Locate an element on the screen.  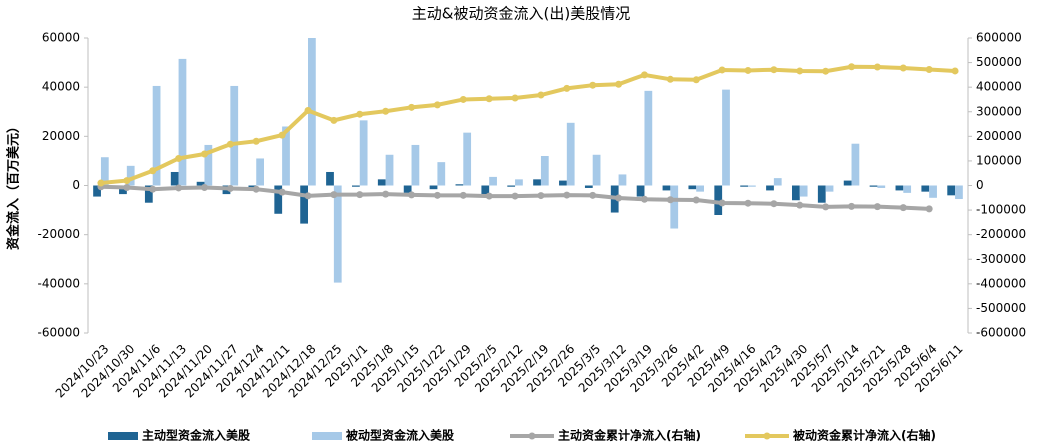
chart-title: 主动&被动资金流入(出)美股情况 is located at coordinates (521, 14).